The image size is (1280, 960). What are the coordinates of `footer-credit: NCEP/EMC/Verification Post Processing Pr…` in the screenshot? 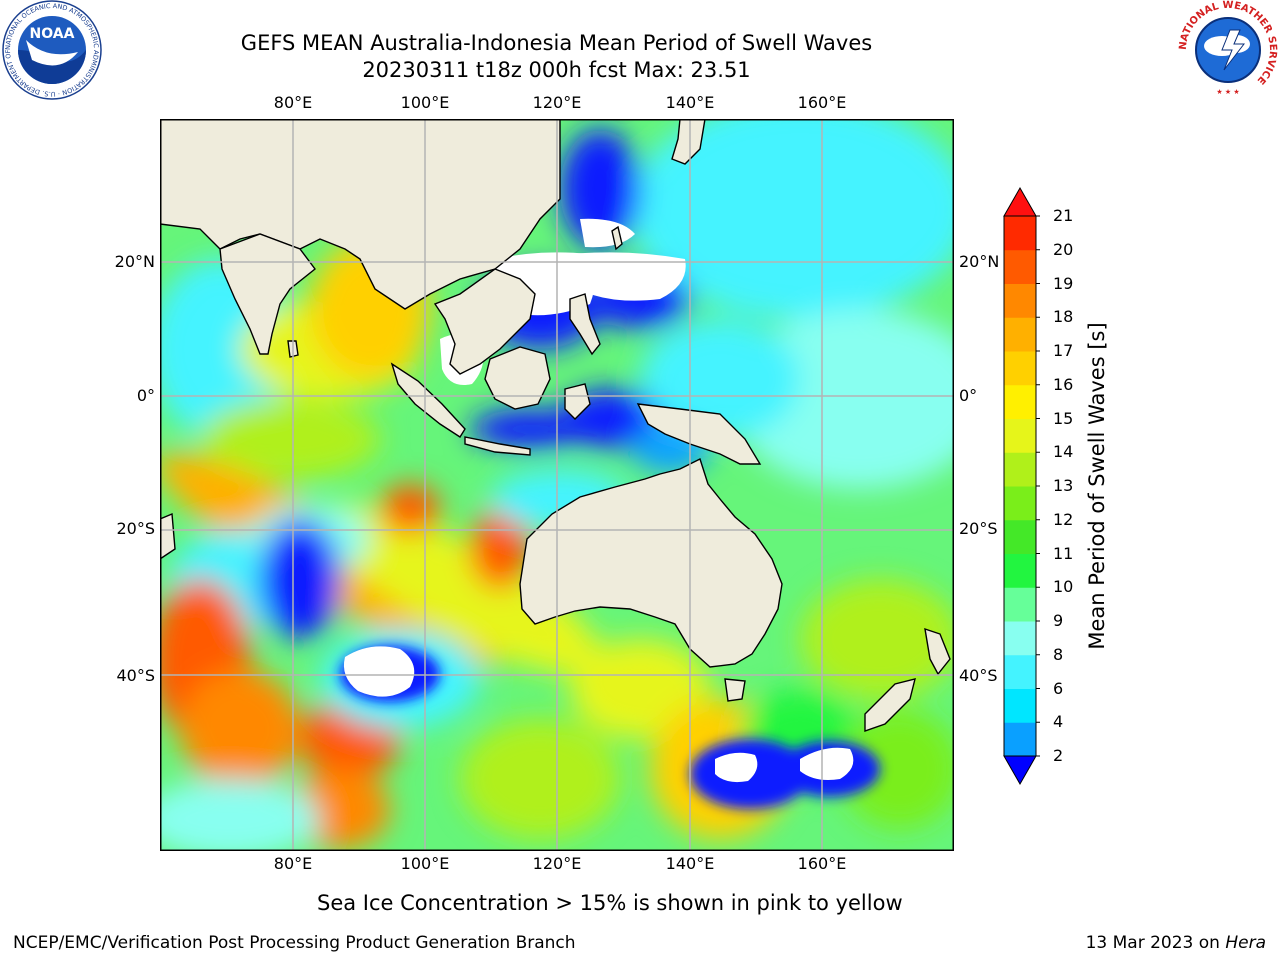 It's located at (294, 943).